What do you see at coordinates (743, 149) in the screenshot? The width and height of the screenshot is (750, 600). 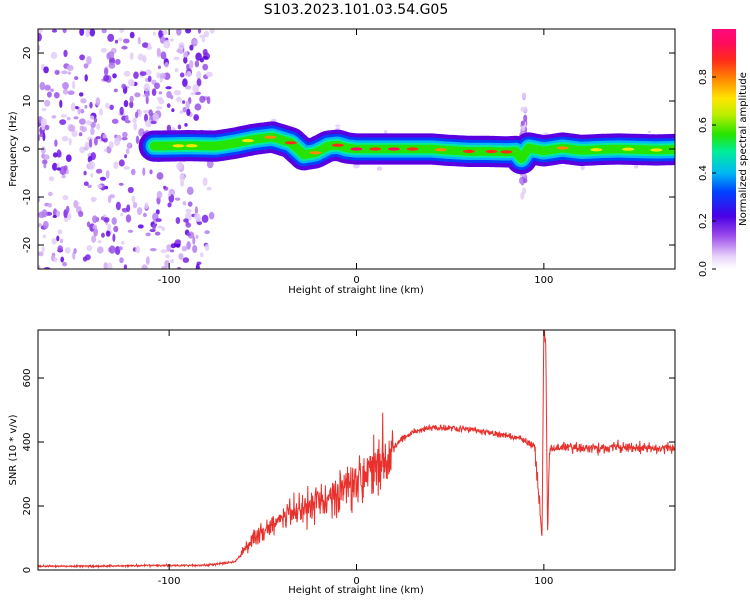 I see `colorbar-label: Normalized spectral amplitude` at bounding box center [743, 149].